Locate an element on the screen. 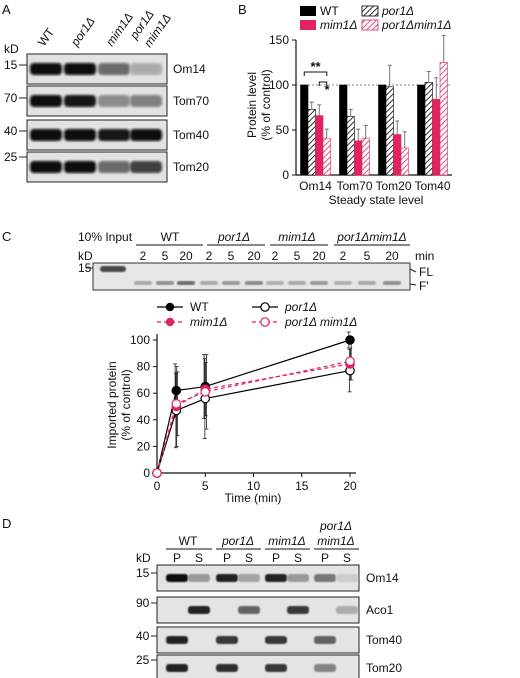 This screenshot has width=520, height=678. blot-d-protein-tom40: Tom40 is located at coordinates (384, 640).